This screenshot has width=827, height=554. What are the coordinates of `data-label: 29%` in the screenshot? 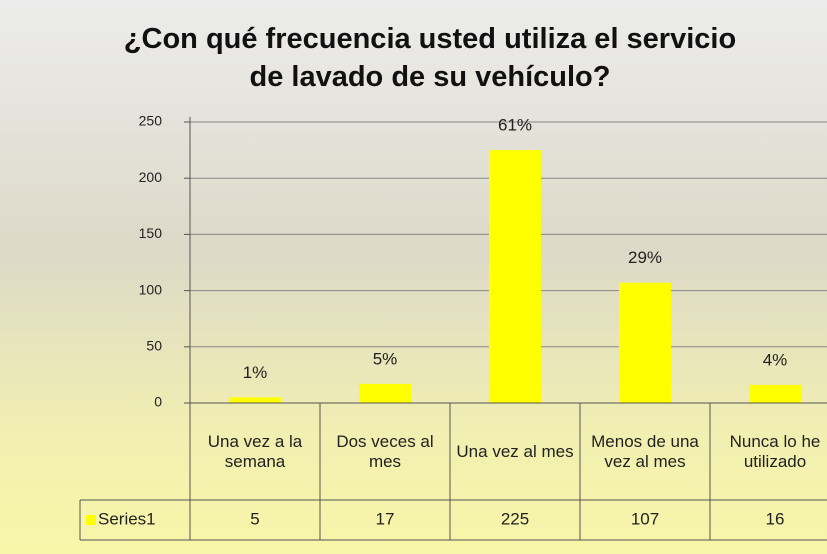 It's located at (645, 257).